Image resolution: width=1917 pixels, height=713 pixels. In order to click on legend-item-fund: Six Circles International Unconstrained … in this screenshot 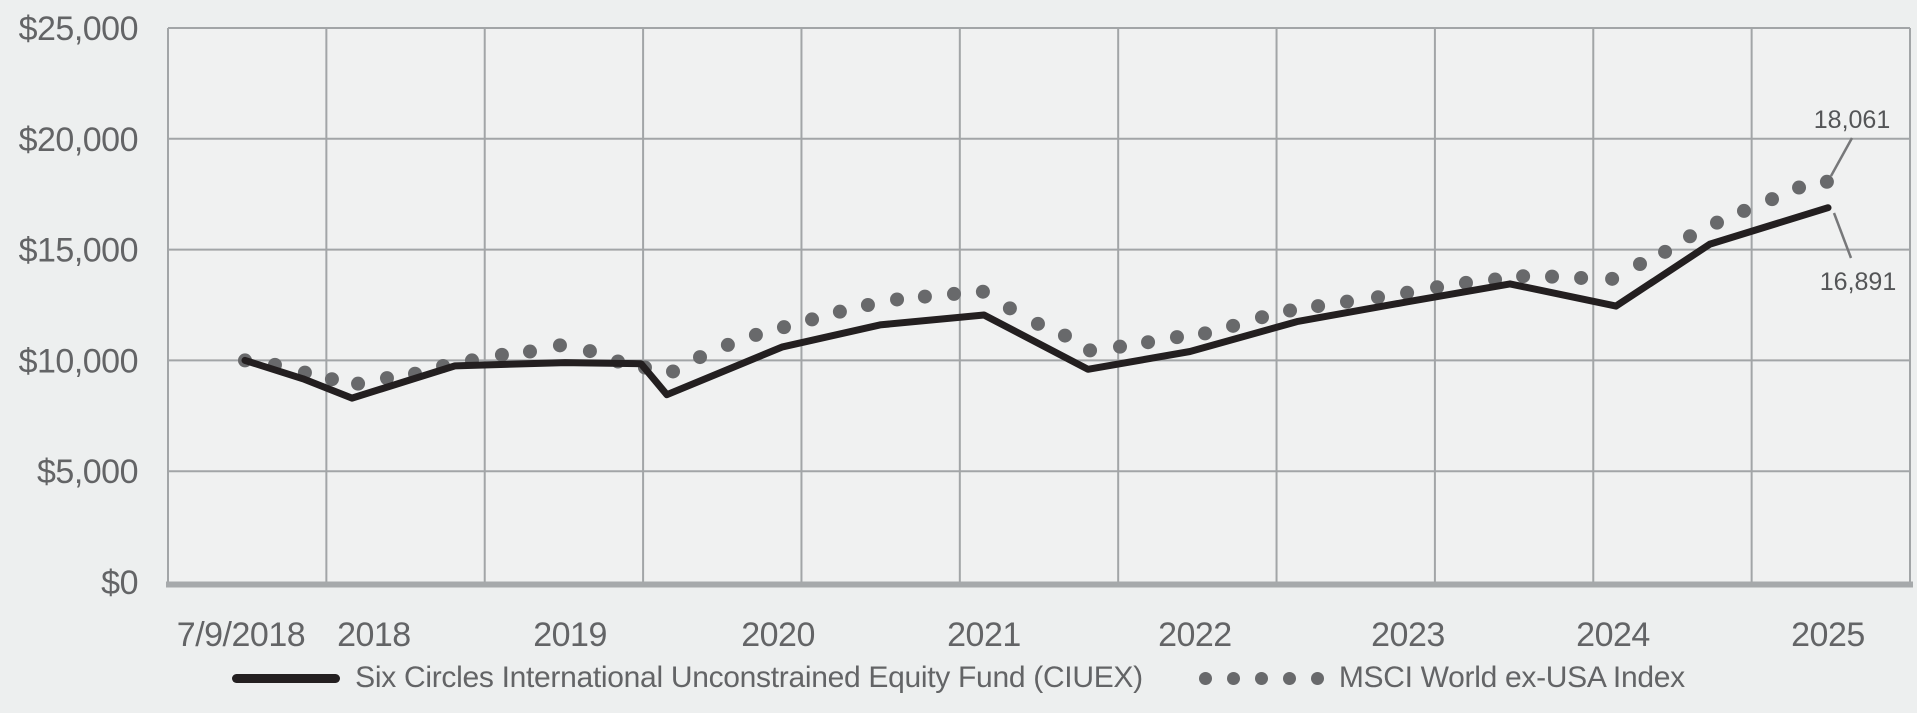, I will do `click(687, 678)`.